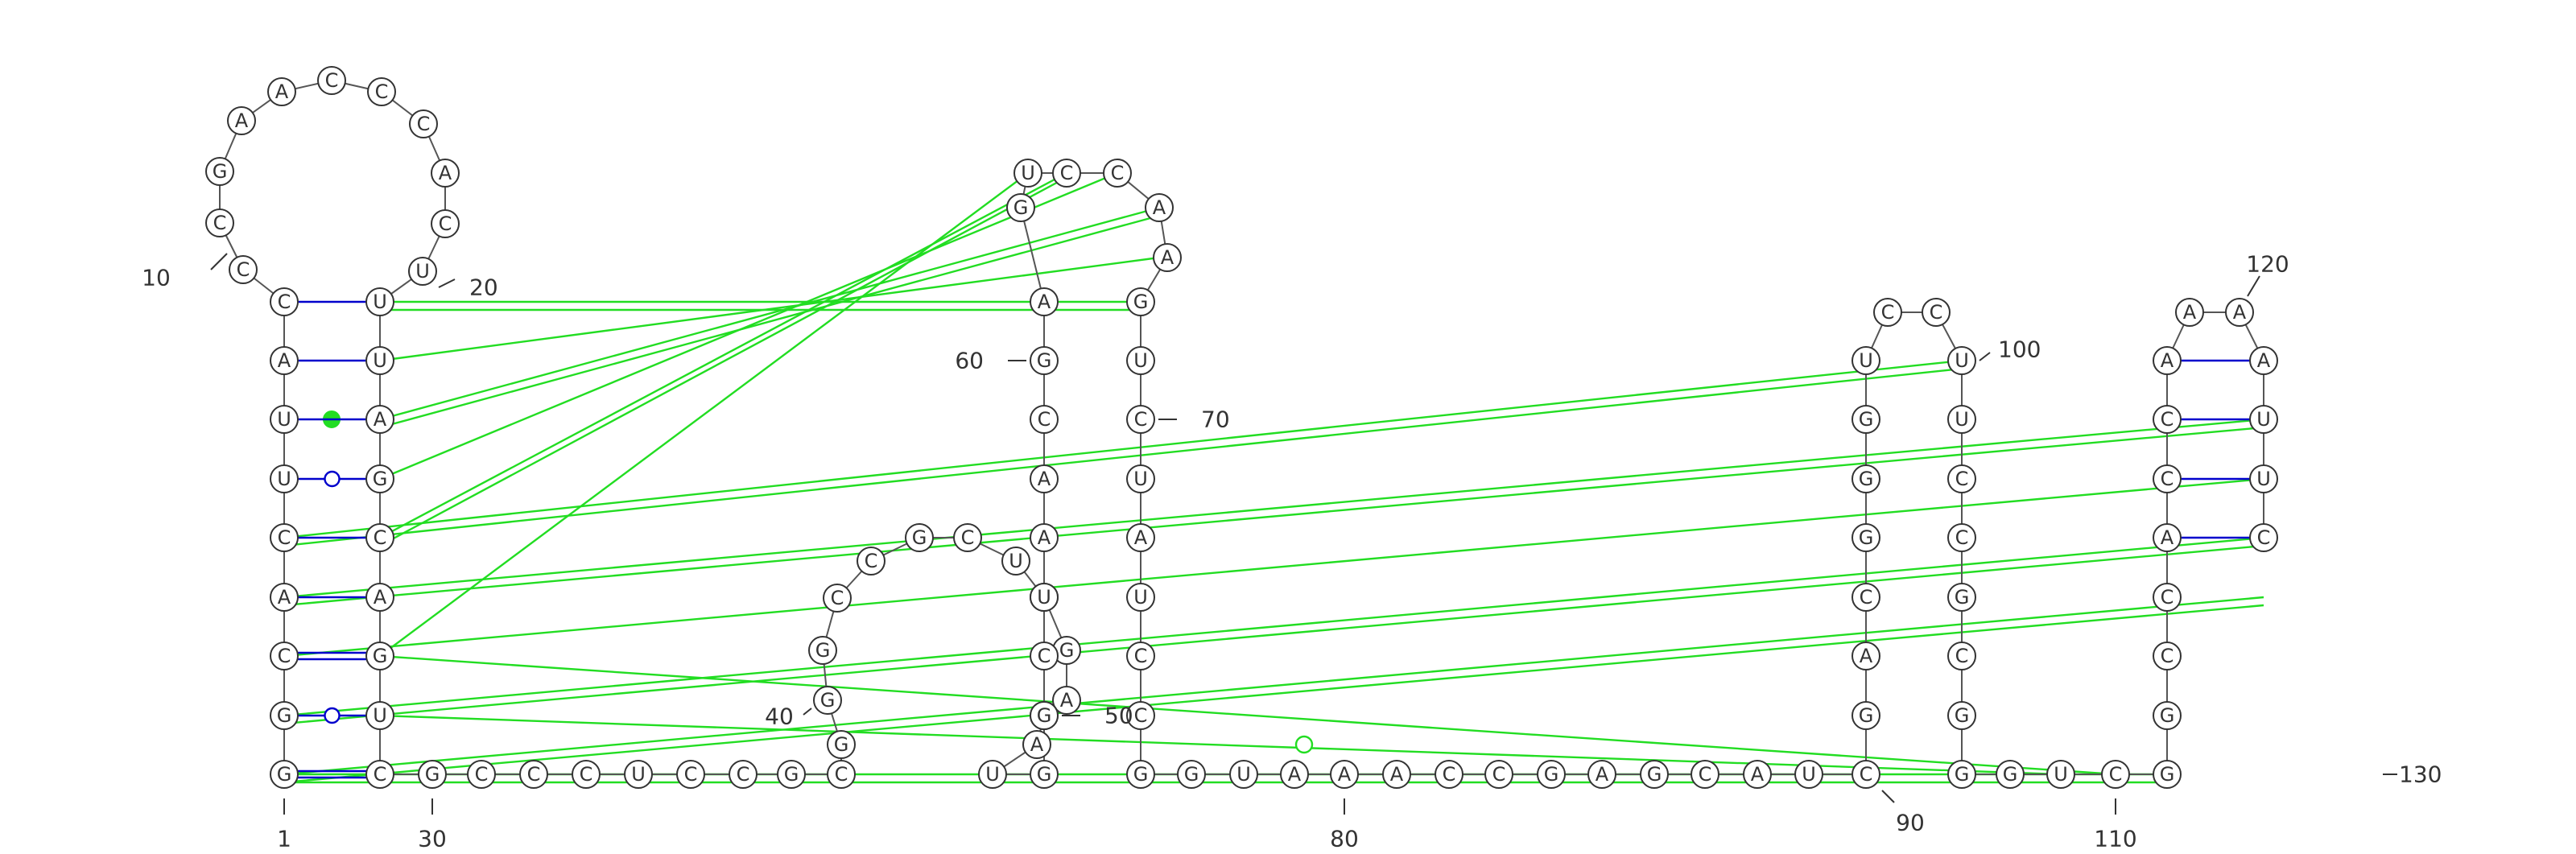 Image resolution: width=2576 pixels, height=854 pixels. I want to click on tertiary-pair-marker, so click(1304, 744).